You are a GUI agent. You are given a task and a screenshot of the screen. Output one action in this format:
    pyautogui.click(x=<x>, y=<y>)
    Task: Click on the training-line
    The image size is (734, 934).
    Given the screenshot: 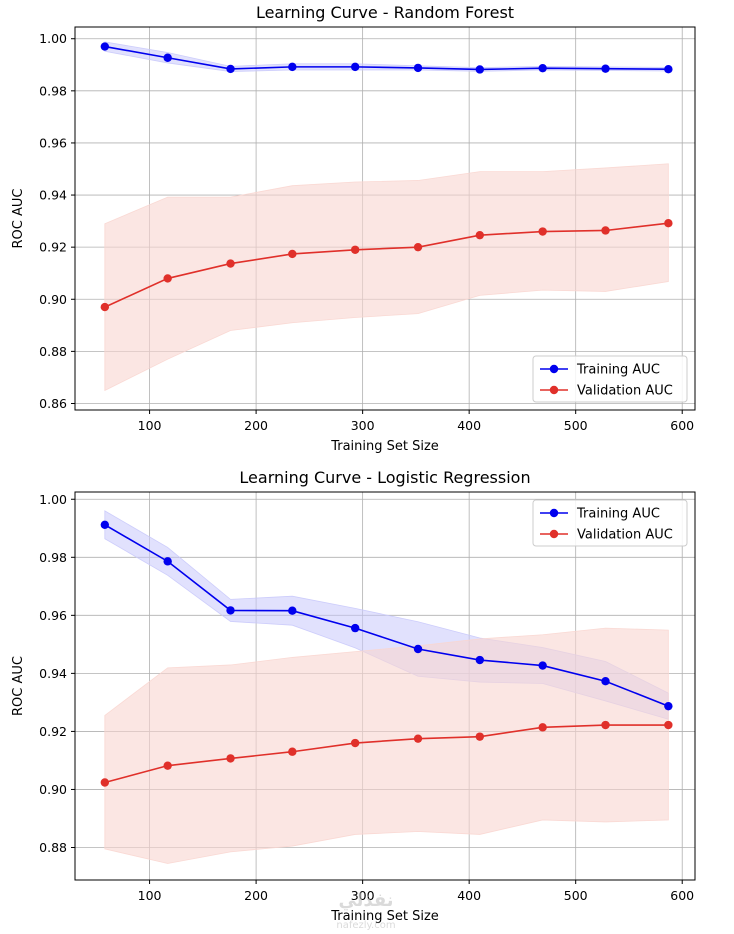 What is the action you would take?
    pyautogui.click(x=386, y=58)
    